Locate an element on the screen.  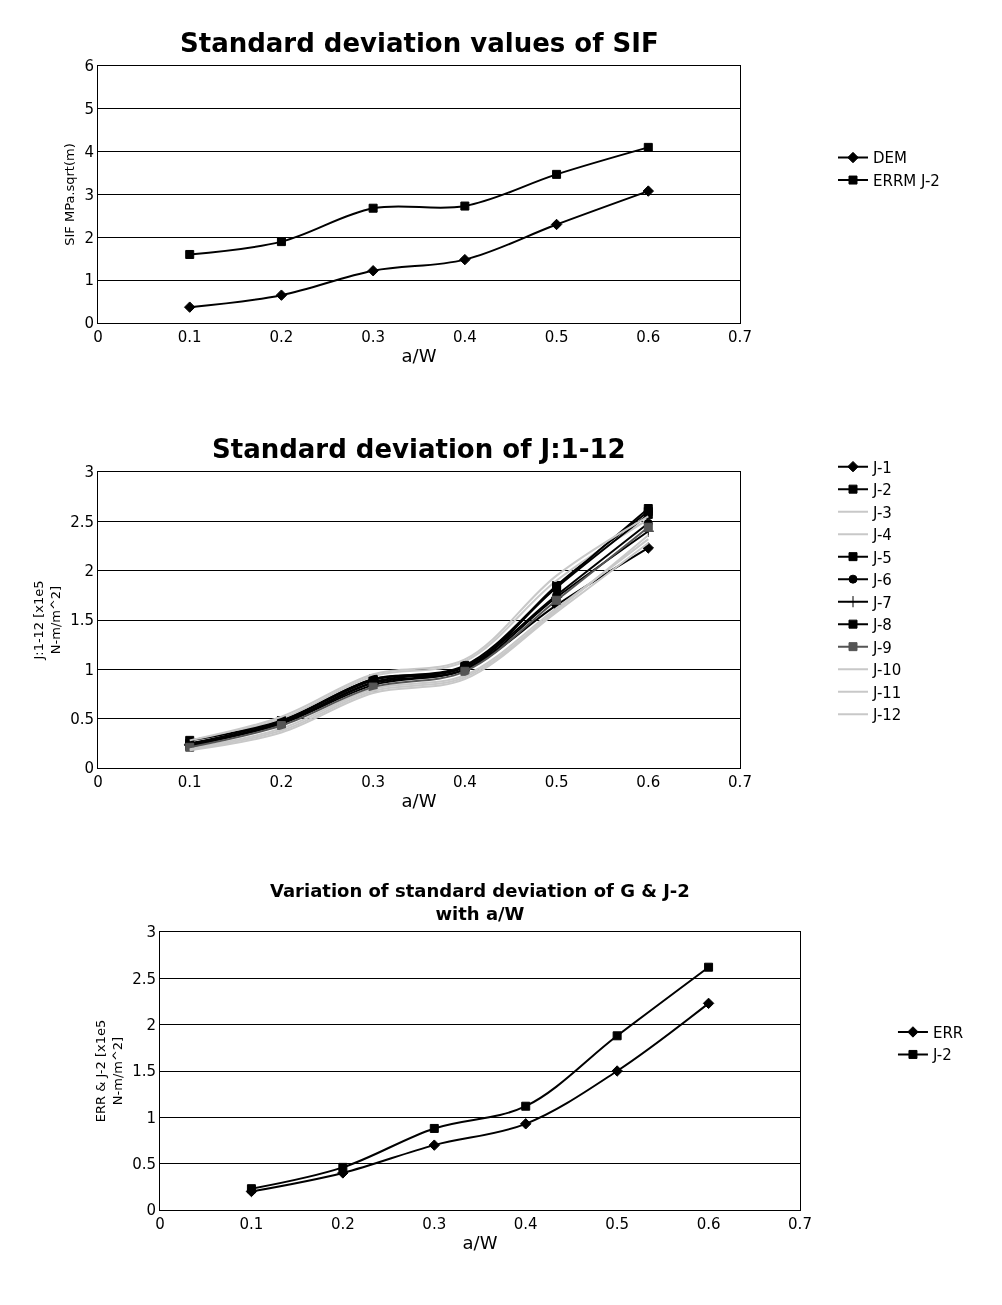
legend-label: J-1 is located at coordinates (882, 467).